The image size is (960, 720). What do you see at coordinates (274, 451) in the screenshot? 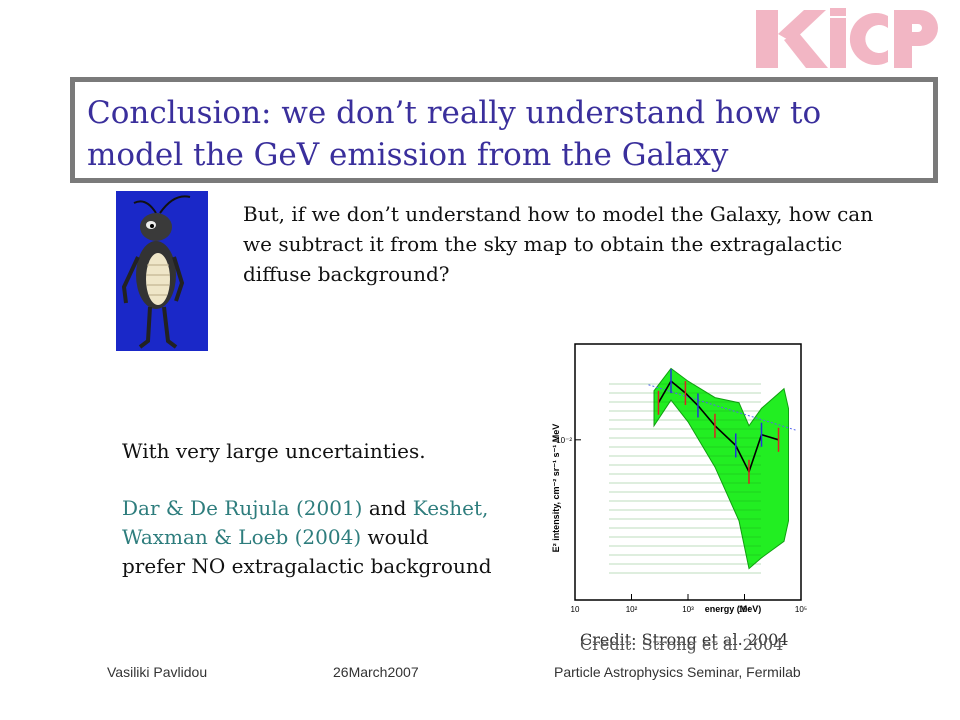
I see `uncertainties-text: With very large uncertainties.` at bounding box center [274, 451].